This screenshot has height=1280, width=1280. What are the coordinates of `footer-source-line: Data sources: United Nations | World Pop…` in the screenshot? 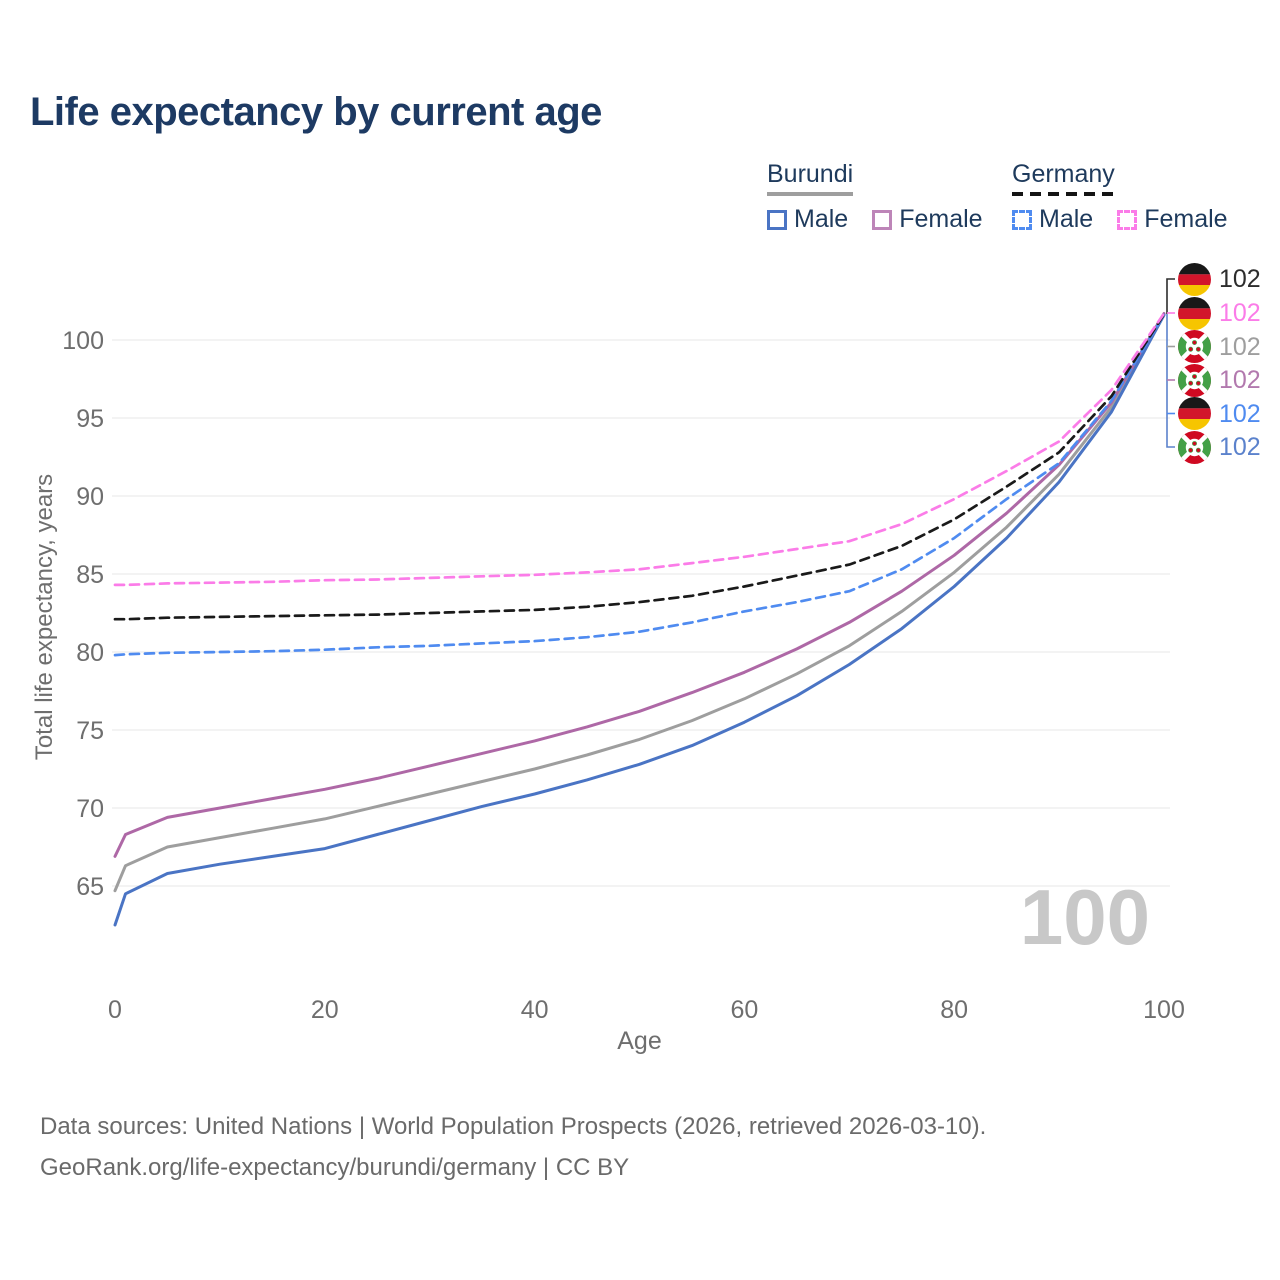 It's located at (513, 1126).